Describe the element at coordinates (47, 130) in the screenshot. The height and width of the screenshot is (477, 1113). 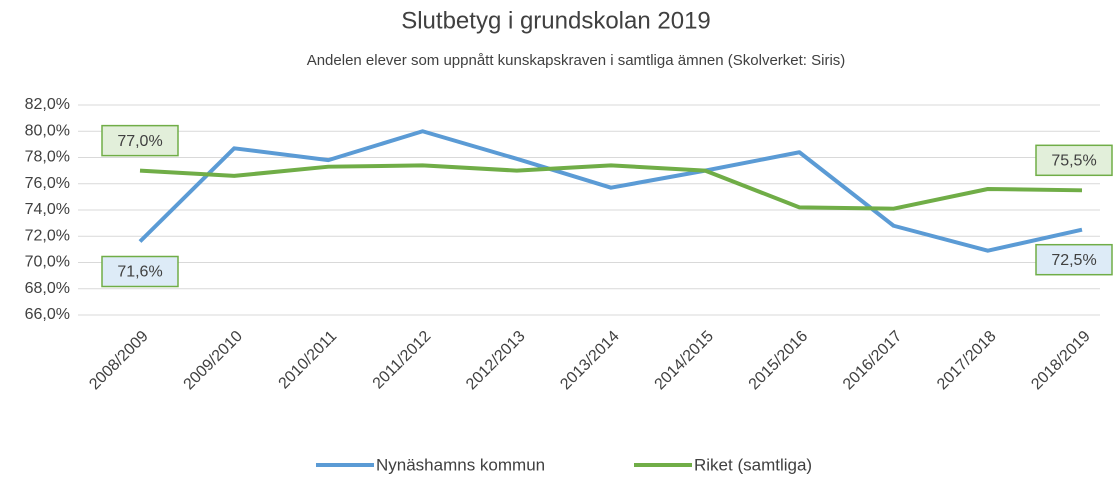
I see `y-tick-label: 80,0%` at that location.